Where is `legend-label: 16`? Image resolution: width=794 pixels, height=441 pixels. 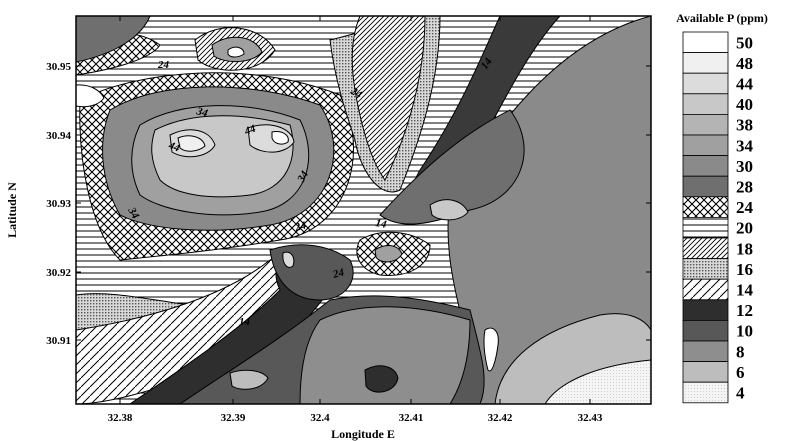
legend-label: 16 is located at coordinates (744, 269).